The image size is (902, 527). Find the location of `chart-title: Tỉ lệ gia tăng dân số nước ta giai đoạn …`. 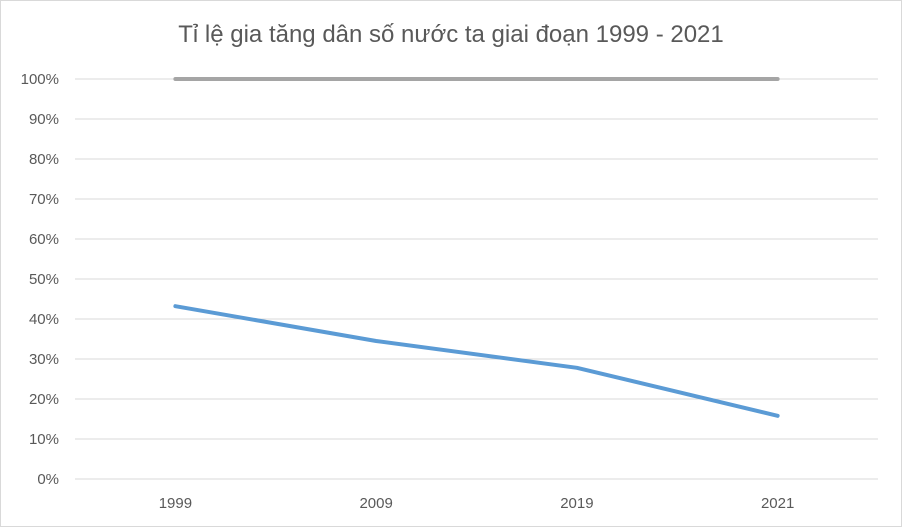

chart-title: Tỉ lệ gia tăng dân số nước ta giai đoạn … is located at coordinates (451, 34).